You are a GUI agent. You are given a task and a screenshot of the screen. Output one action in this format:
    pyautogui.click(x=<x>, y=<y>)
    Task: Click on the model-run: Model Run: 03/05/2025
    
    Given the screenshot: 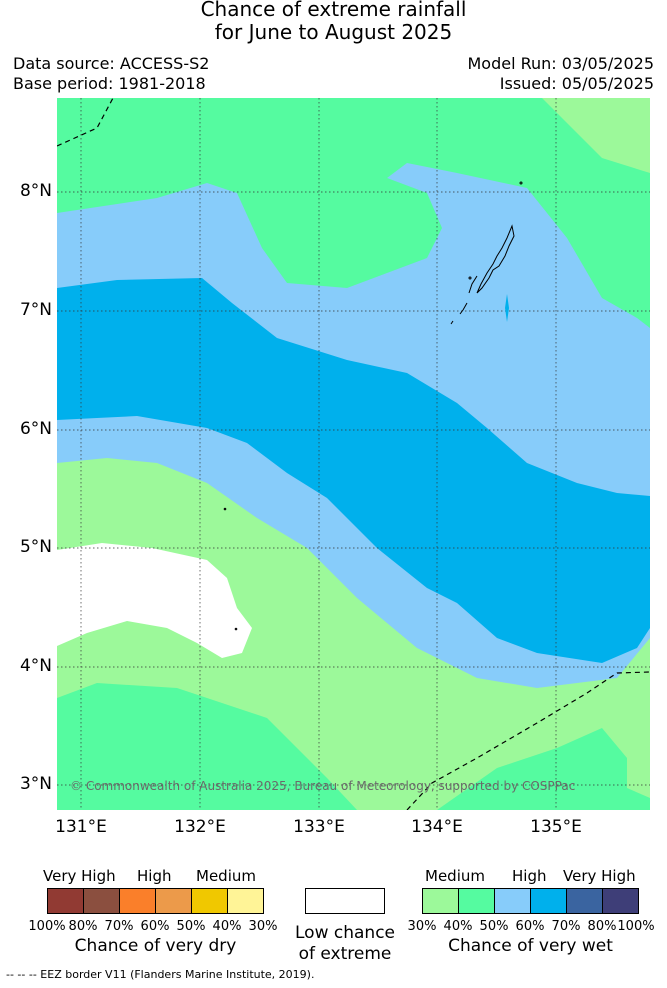 What is the action you would take?
    pyautogui.click(x=561, y=63)
    